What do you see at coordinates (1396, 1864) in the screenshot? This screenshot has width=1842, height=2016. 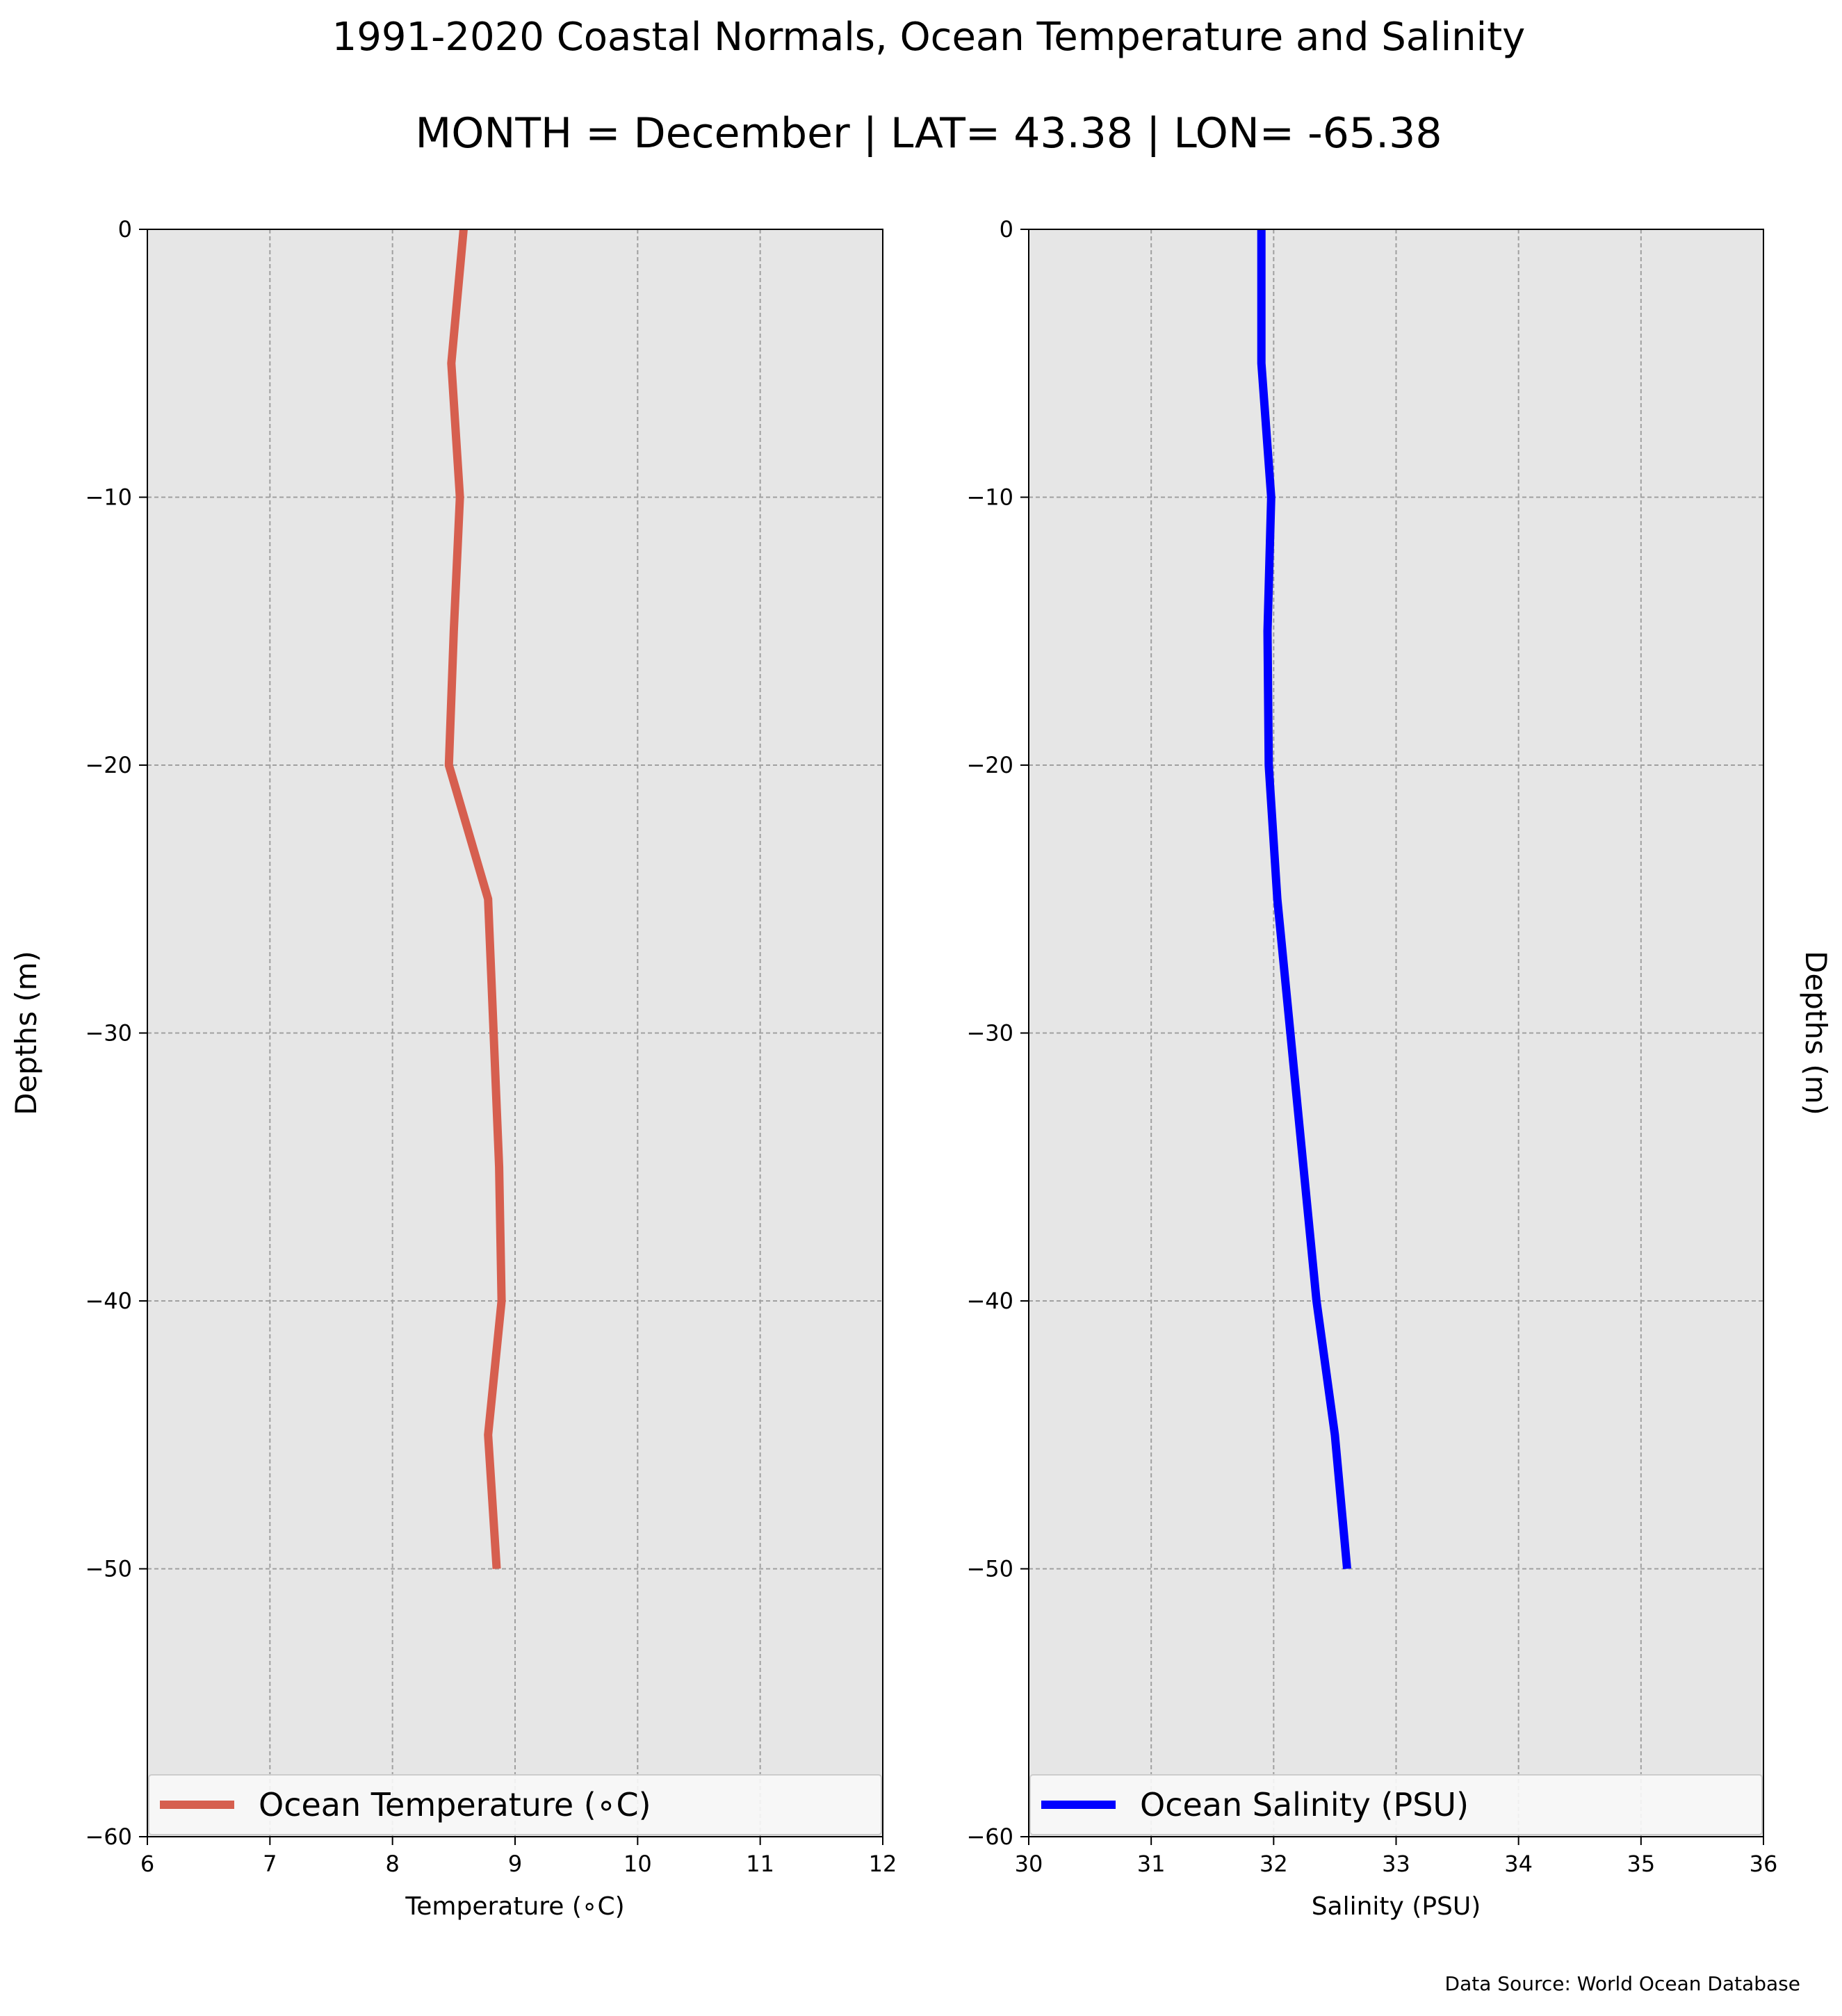 I see `x-tick-label: 33` at bounding box center [1396, 1864].